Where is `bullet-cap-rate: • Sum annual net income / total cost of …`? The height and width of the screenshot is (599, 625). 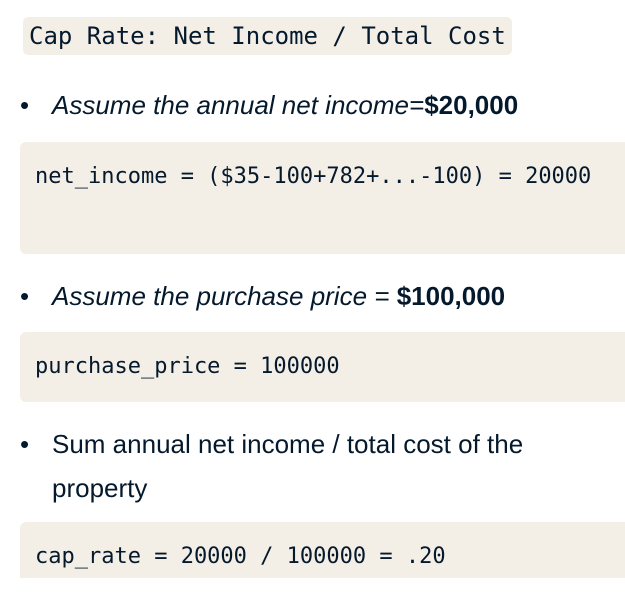 bullet-cap-rate: • Sum annual net income / total cost of … is located at coordinates (317, 466).